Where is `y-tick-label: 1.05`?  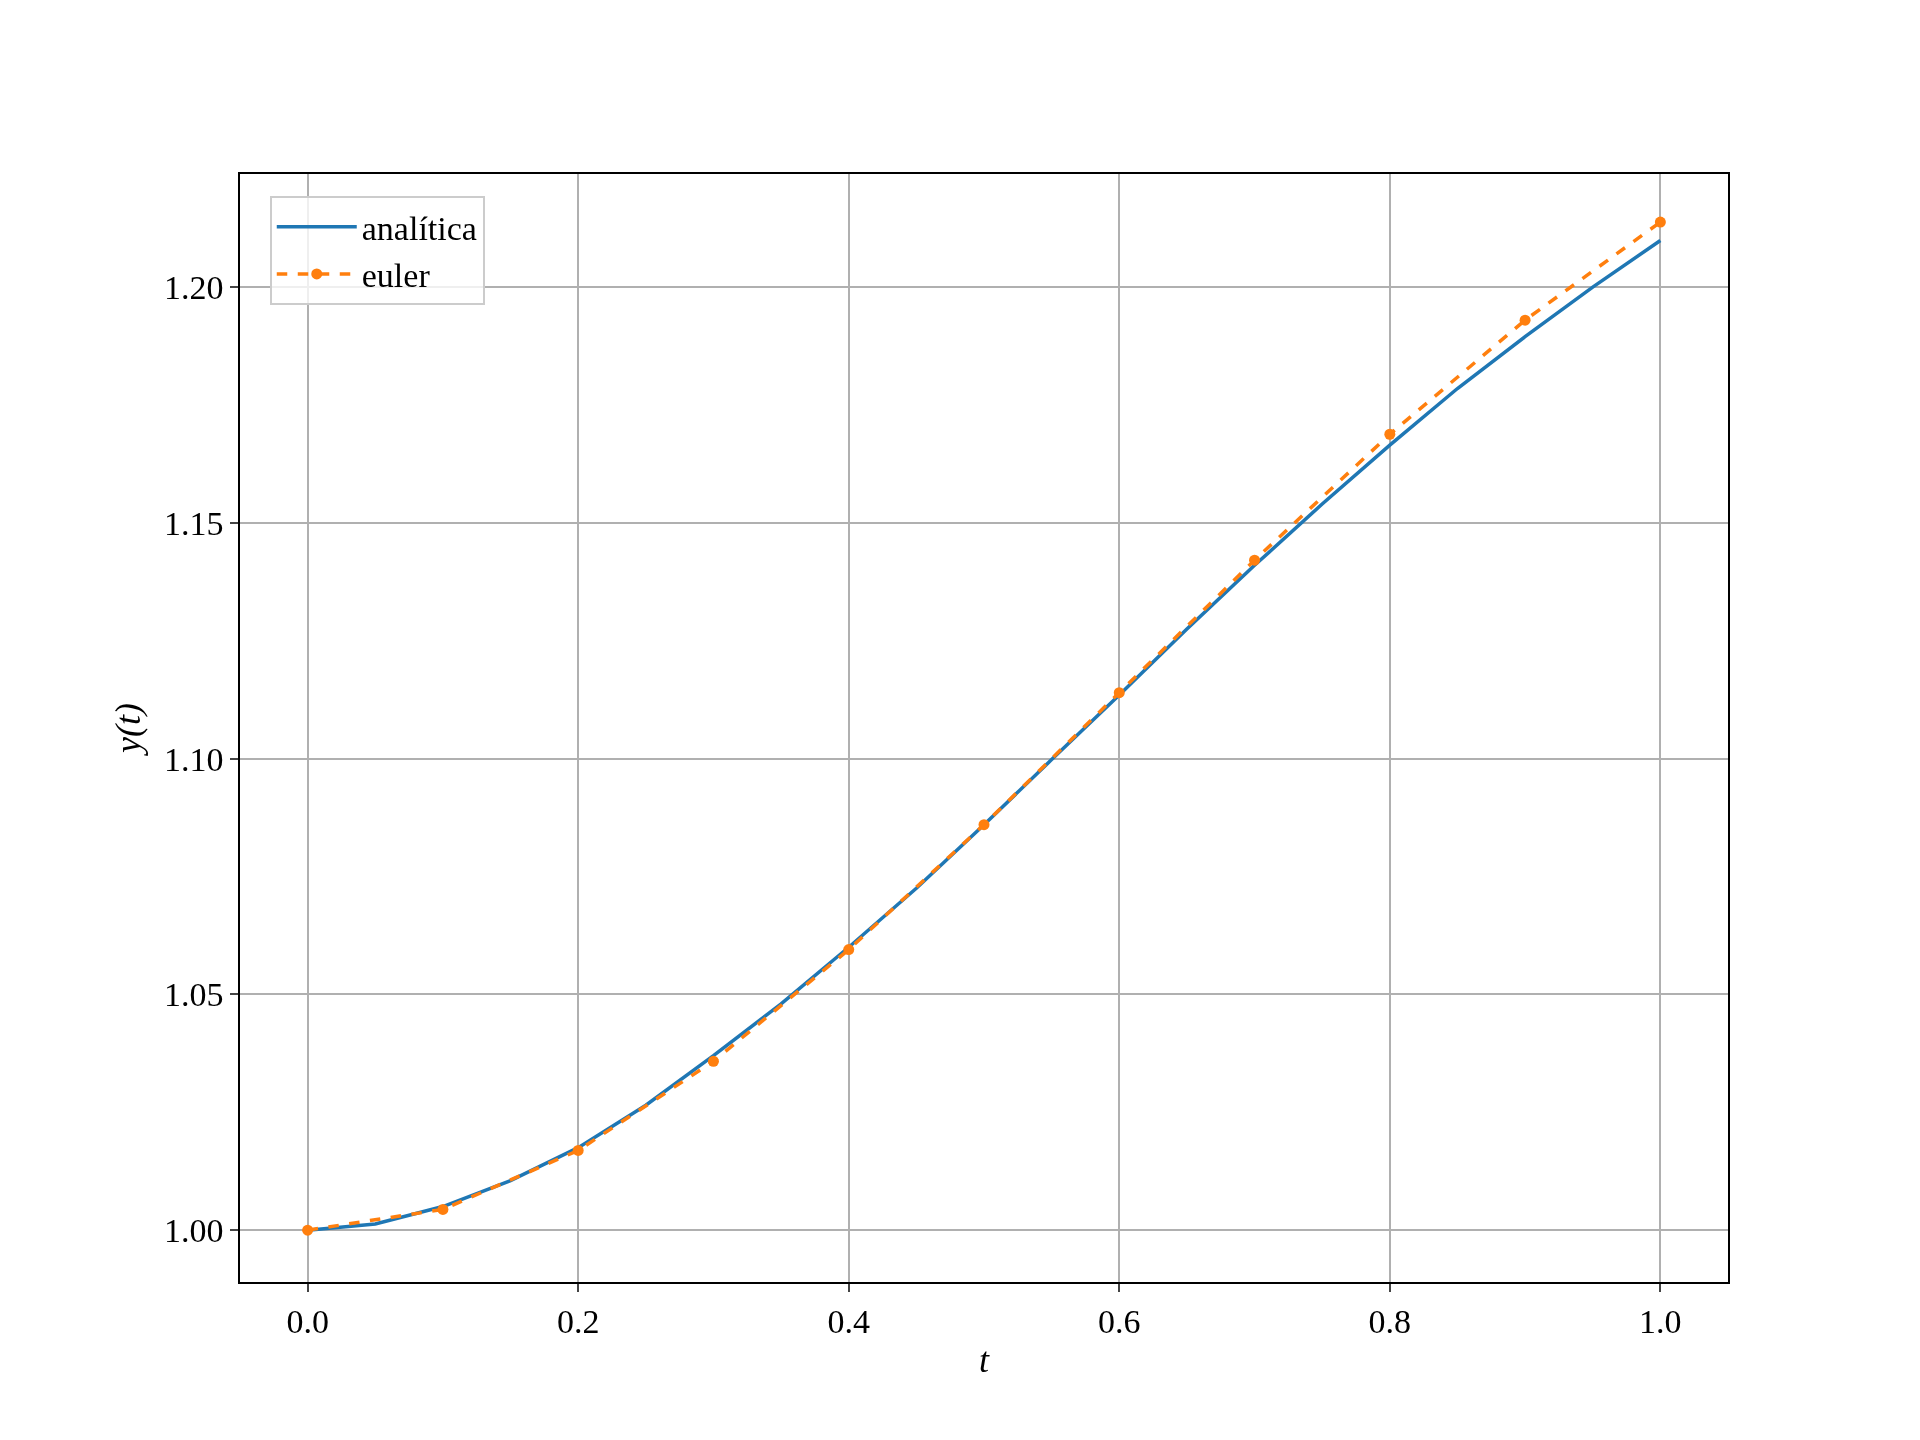
y-tick-label: 1.05 is located at coordinates (193, 995).